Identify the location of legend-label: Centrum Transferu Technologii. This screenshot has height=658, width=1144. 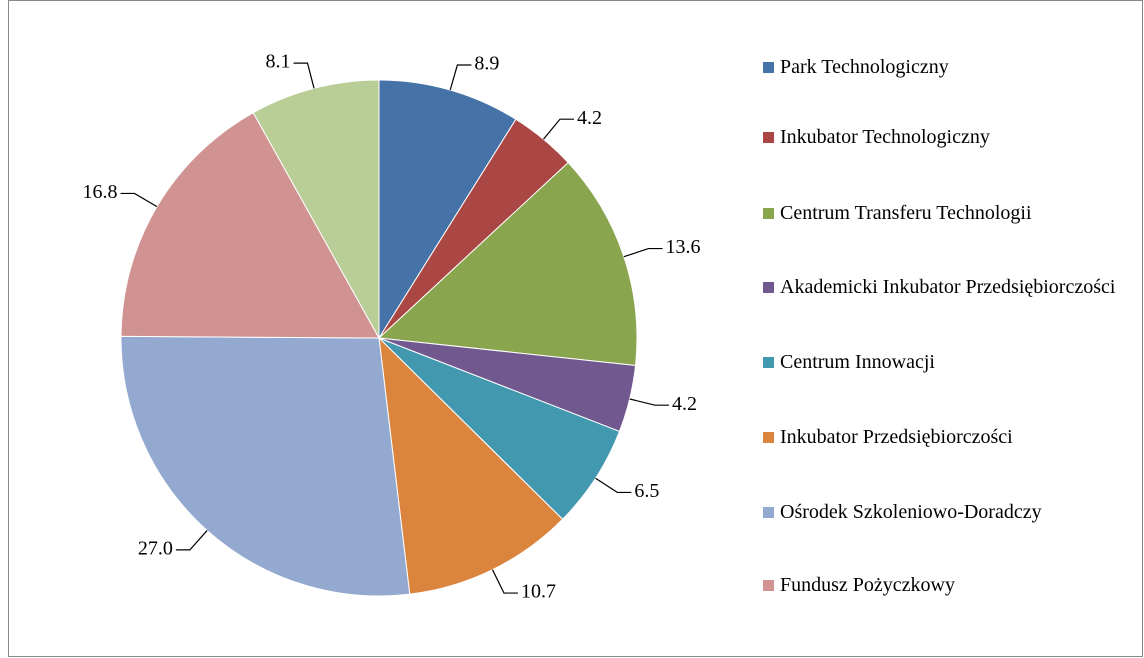
(906, 213).